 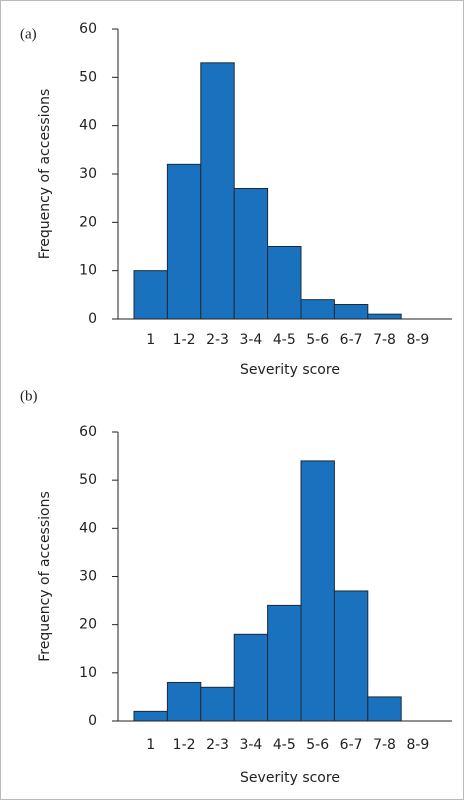 I want to click on panel-label: (a), so click(x=28, y=34).